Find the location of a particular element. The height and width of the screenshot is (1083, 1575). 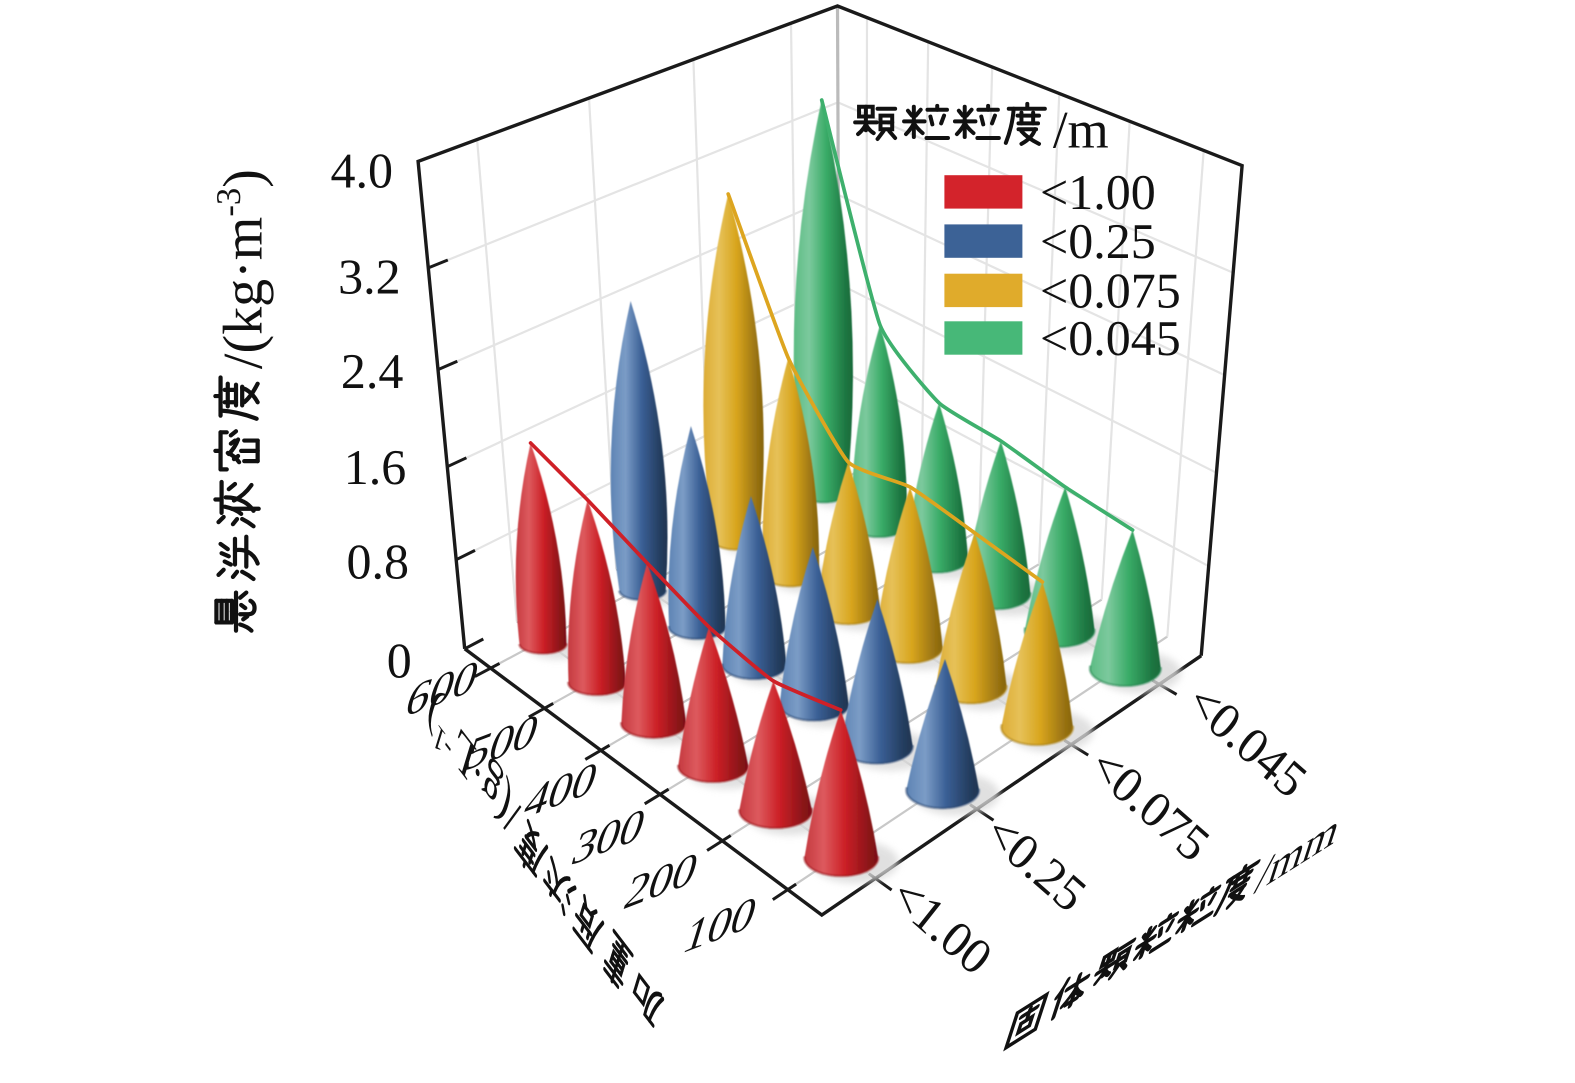

svg-text: 0 is located at coordinates (399, 661).